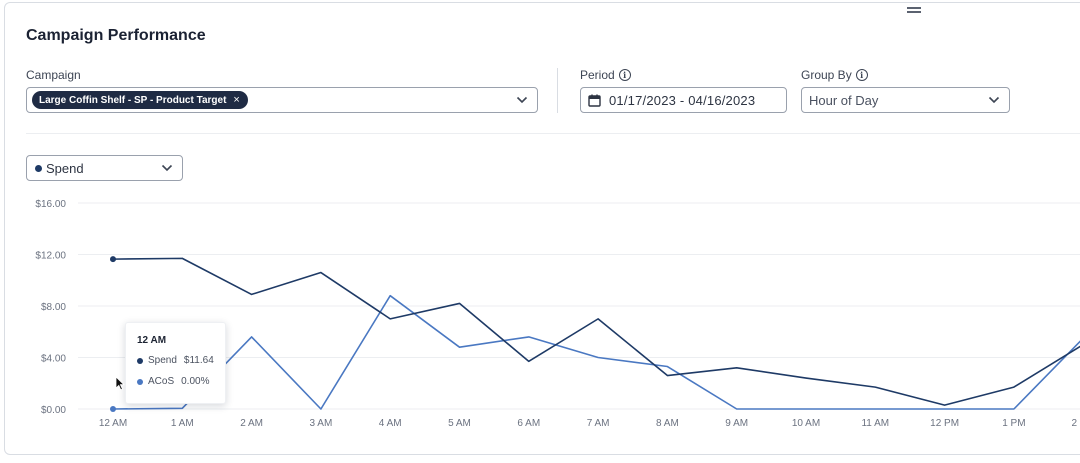  Describe the element at coordinates (944, 423) in the screenshot. I see `x-tick-label: 12 PM` at that location.